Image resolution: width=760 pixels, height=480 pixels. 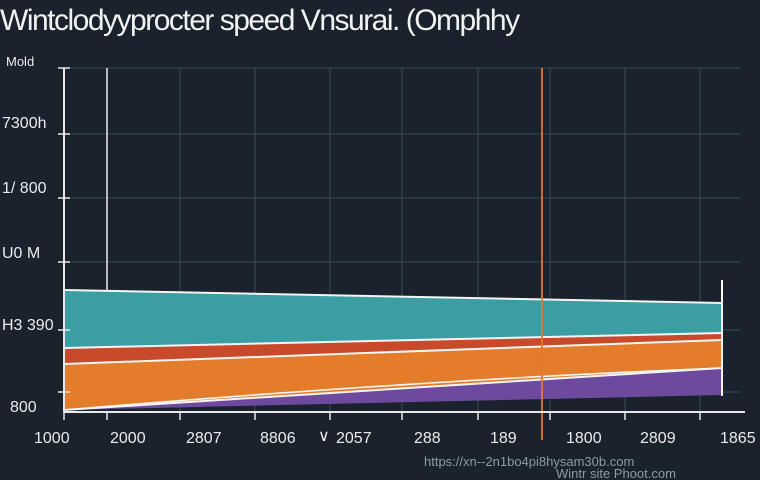 What do you see at coordinates (24, 188) in the screenshot?
I see `y-tick-label-1: 1/ 800` at bounding box center [24, 188].